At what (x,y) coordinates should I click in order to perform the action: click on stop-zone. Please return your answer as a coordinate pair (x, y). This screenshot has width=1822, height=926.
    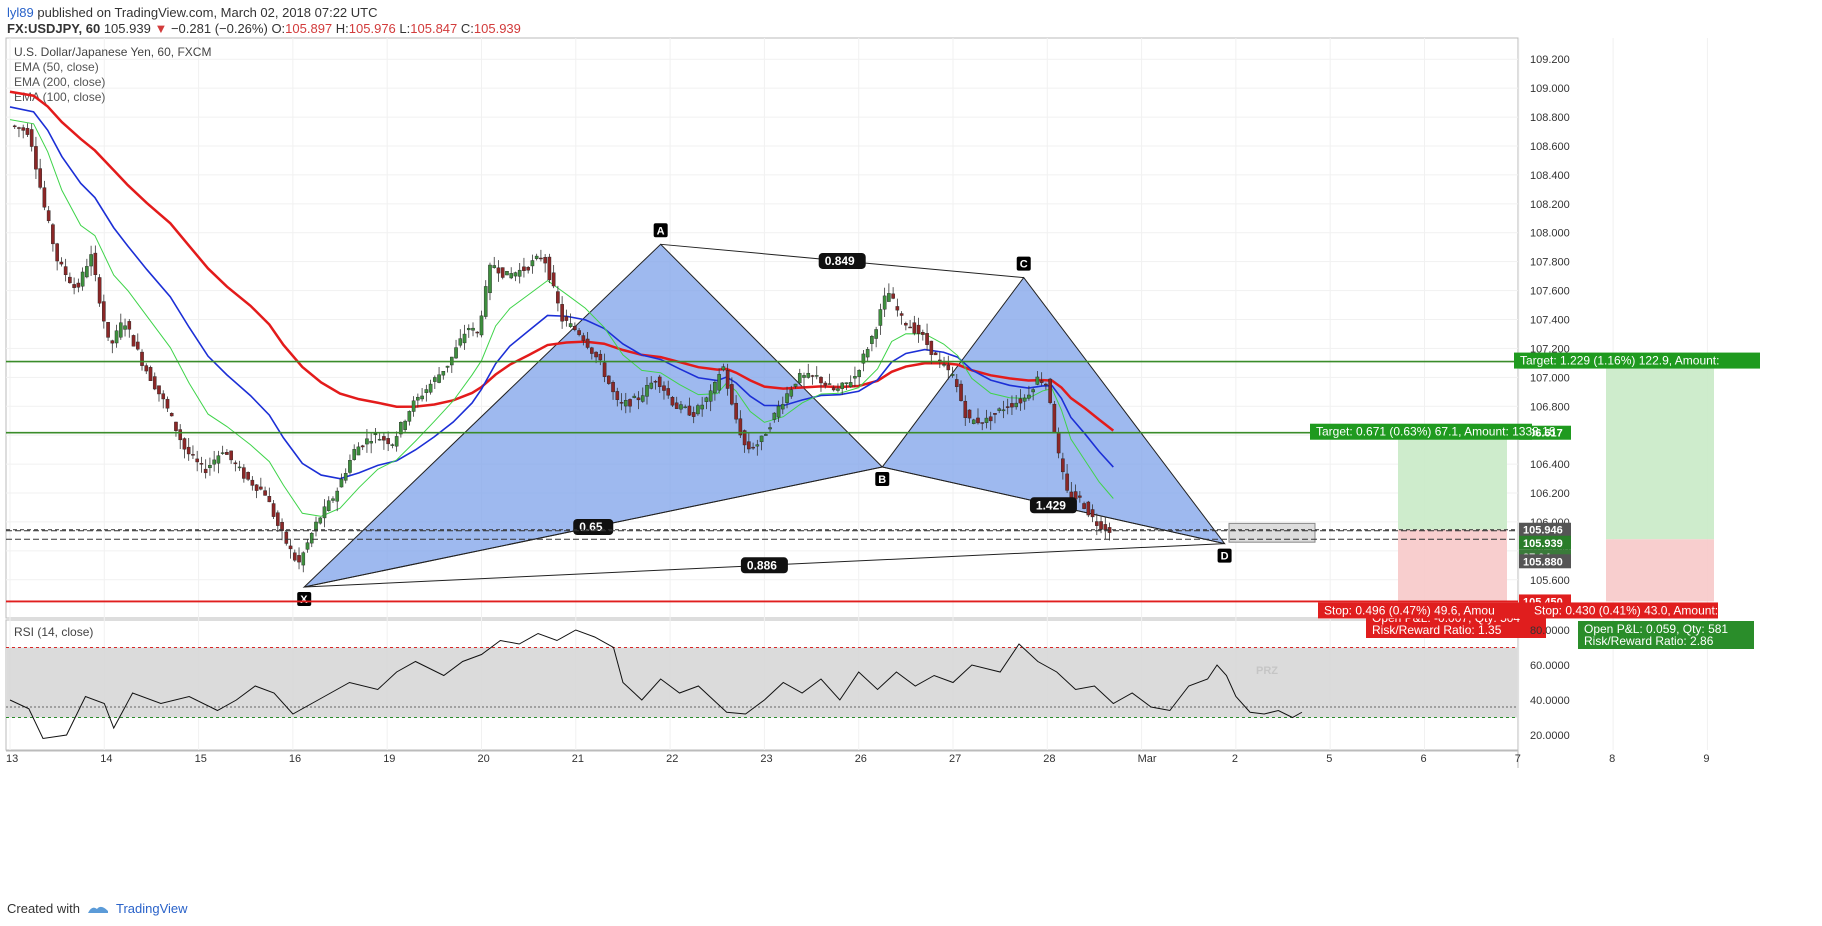
    Looking at the image, I should click on (1452, 565).